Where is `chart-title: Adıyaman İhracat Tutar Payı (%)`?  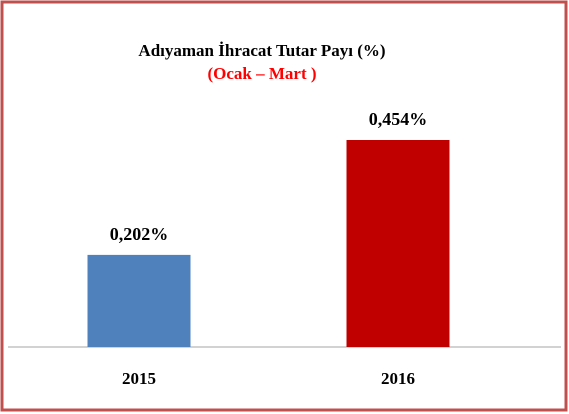
chart-title: Adıyaman İhracat Tutar Payı (%) is located at coordinates (261, 50).